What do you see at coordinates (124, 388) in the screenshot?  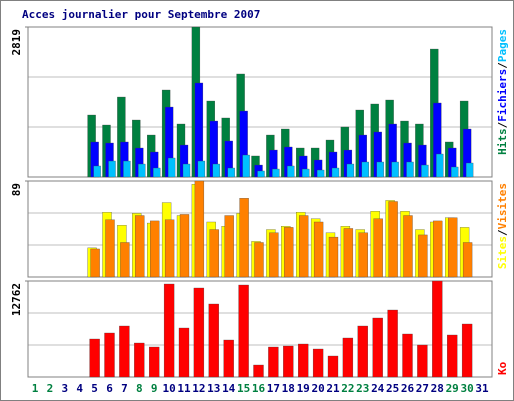 I see `x-tick-label: 7` at bounding box center [124, 388].